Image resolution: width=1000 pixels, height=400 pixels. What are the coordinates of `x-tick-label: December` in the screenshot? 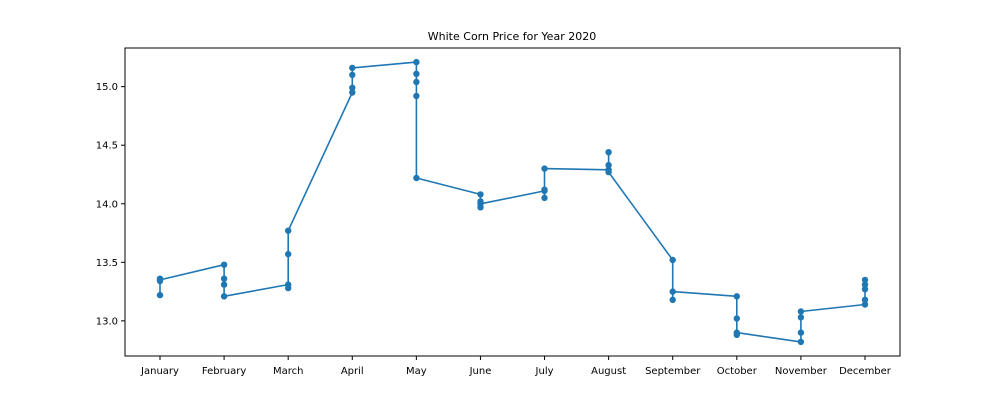 It's located at (865, 371).